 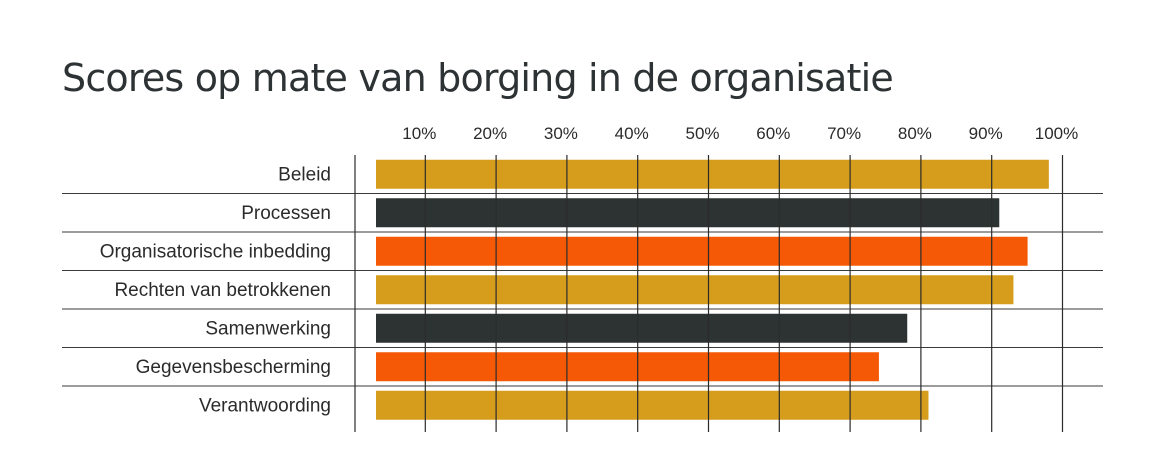 What do you see at coordinates (702, 251) in the screenshot?
I see `bar-organisatorische-inbedding` at bounding box center [702, 251].